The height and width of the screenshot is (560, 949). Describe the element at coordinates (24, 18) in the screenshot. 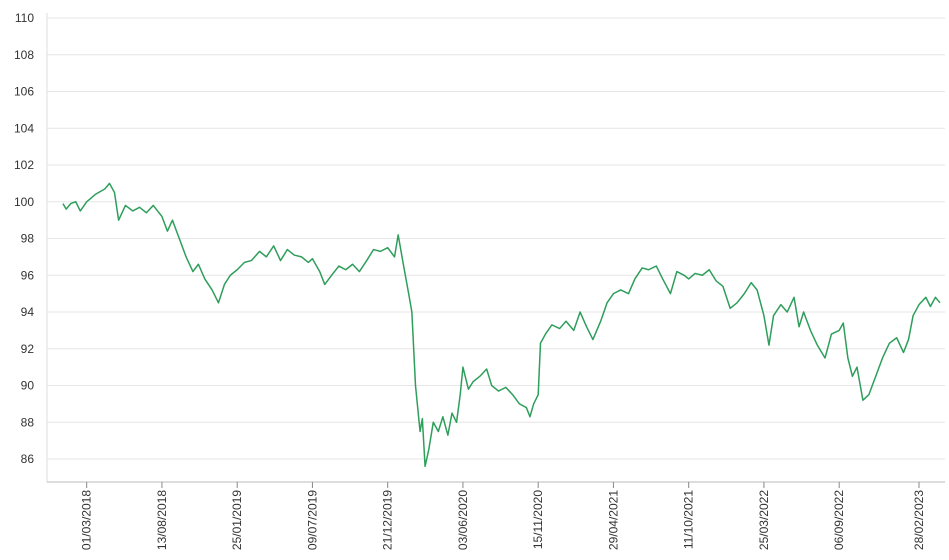

I see `y-tick-label: 110` at that location.